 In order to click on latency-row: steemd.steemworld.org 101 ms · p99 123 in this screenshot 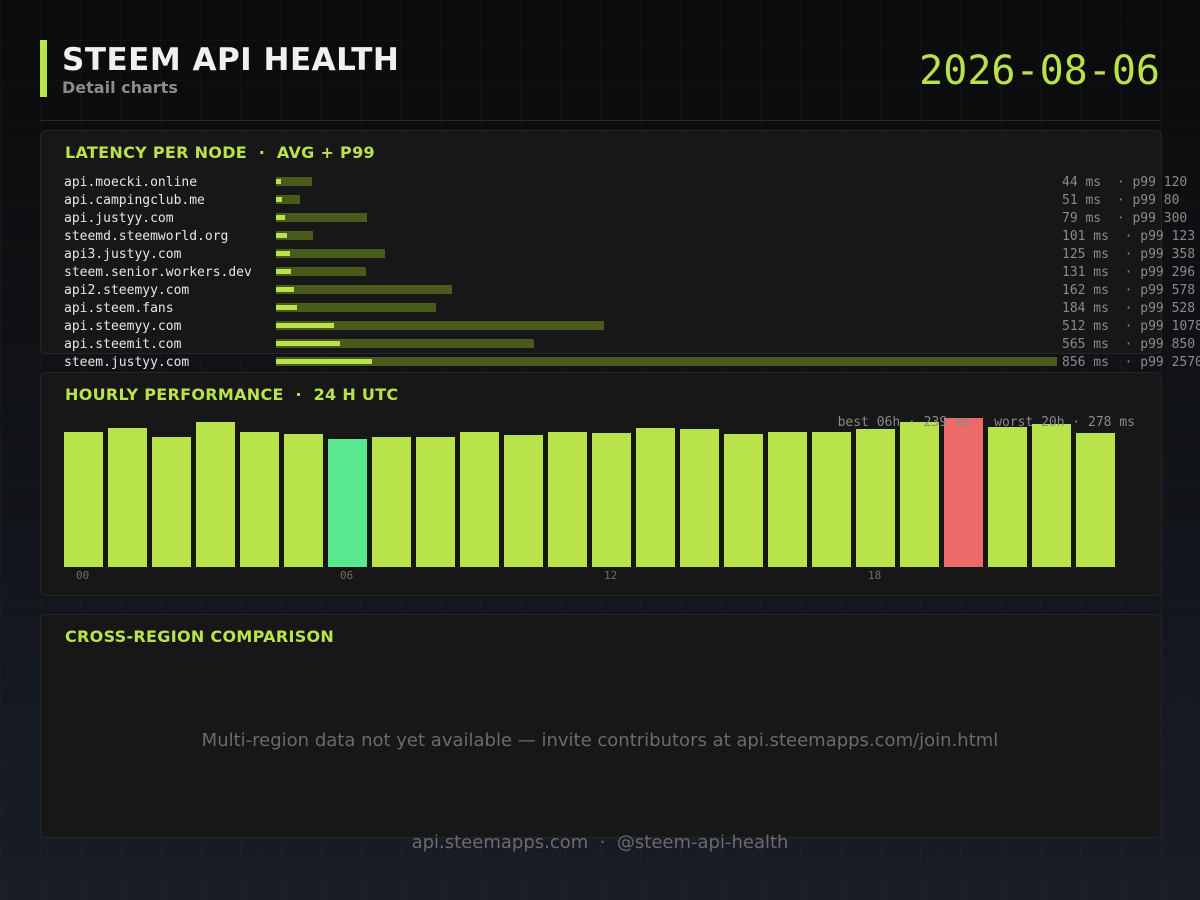, I will do `click(632, 237)`.